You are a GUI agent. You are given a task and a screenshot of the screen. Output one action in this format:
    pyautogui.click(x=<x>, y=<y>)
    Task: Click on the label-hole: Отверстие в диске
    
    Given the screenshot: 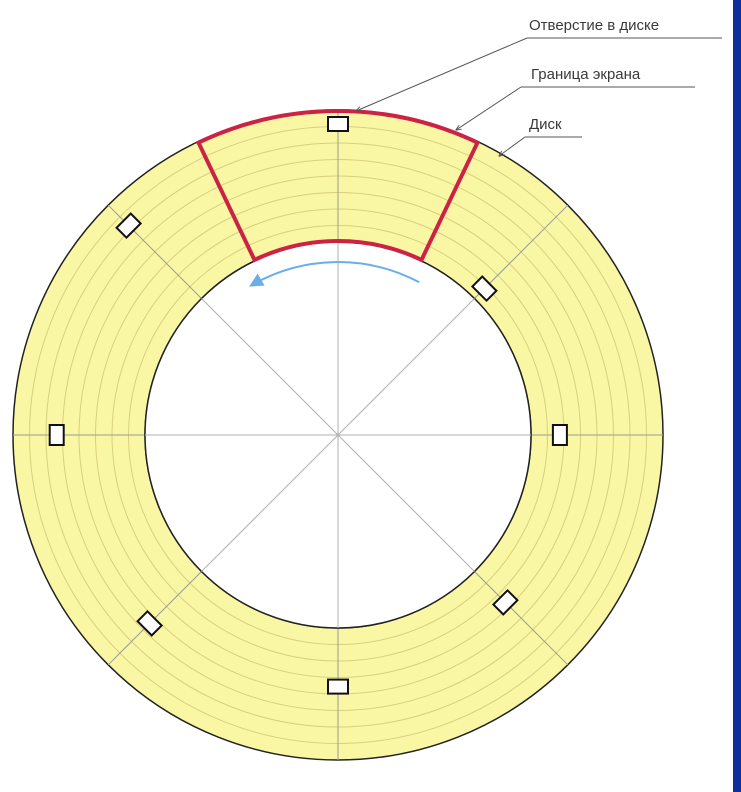 What is the action you would take?
    pyautogui.click(x=594, y=25)
    